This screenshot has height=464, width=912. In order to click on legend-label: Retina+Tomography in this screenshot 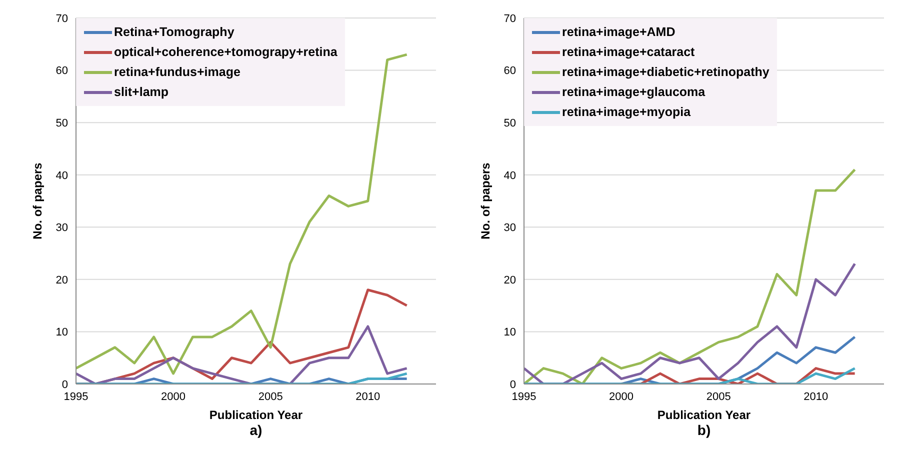, I will do `click(174, 32)`.